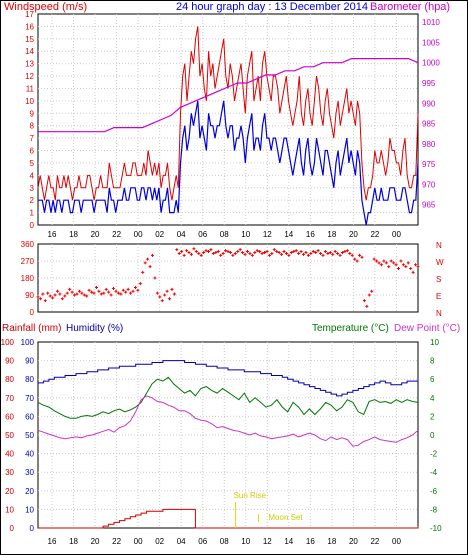  Describe the element at coordinates (116, 541) in the screenshot. I see `rain-x-tick: 22` at that location.